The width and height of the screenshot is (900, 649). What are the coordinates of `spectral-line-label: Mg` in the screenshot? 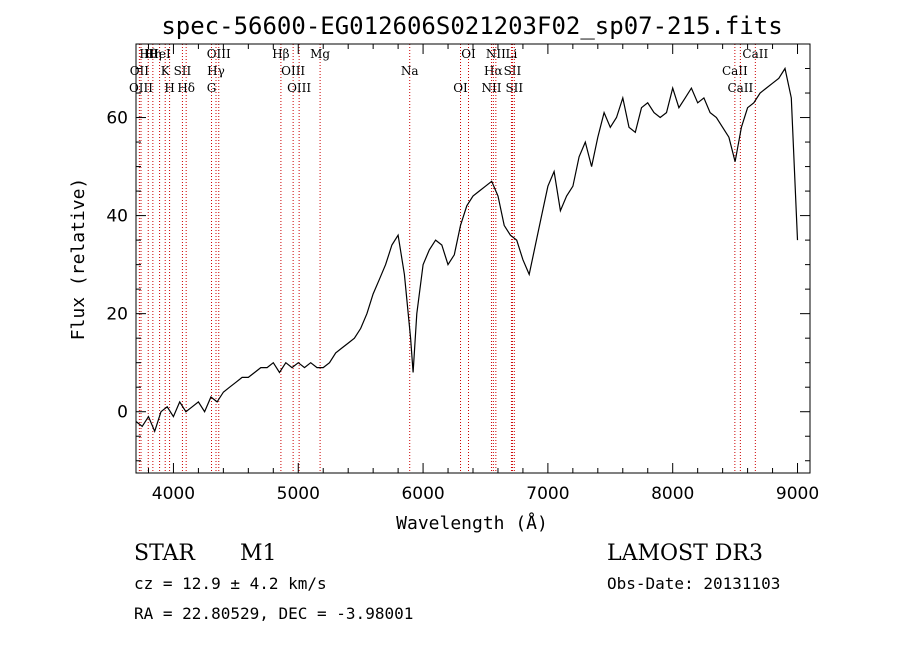 It's located at (320, 54).